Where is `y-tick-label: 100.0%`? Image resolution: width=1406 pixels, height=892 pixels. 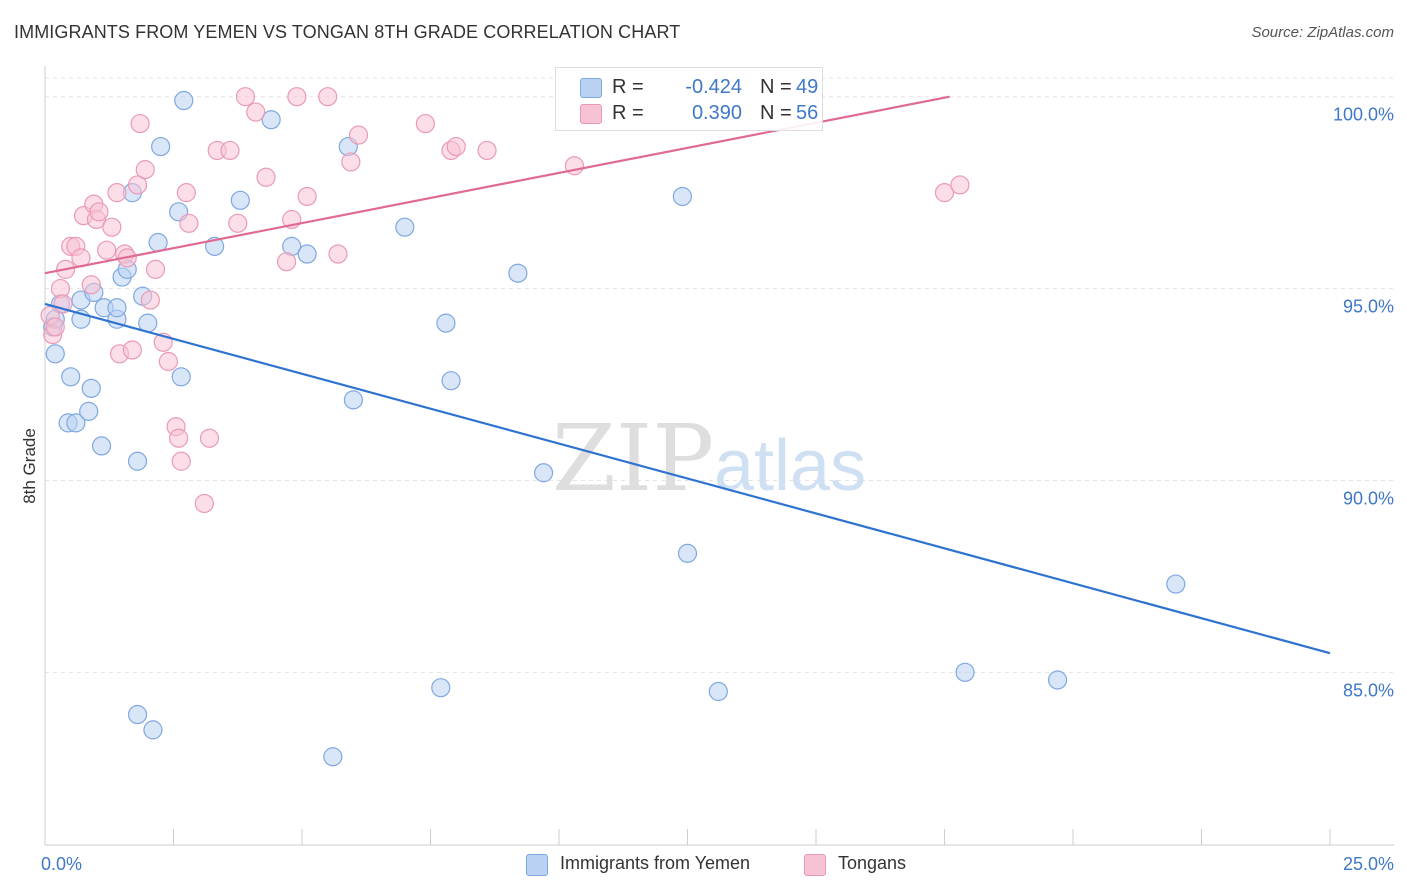
y-tick-label: 100.0% is located at coordinates (1363, 115).